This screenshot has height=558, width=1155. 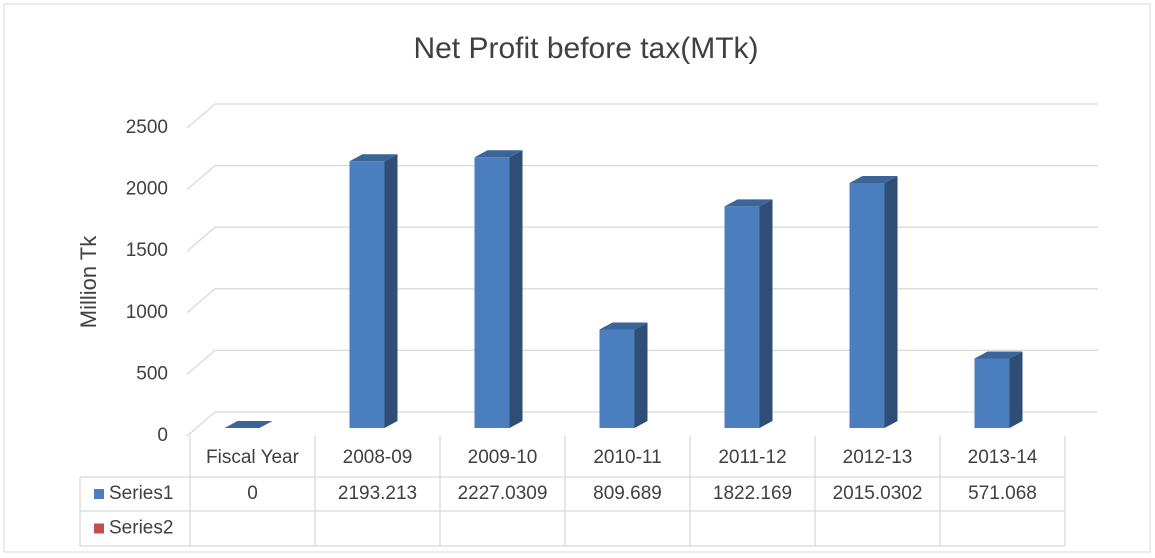 What do you see at coordinates (627, 493) in the screenshot?
I see `table-value: 809.689` at bounding box center [627, 493].